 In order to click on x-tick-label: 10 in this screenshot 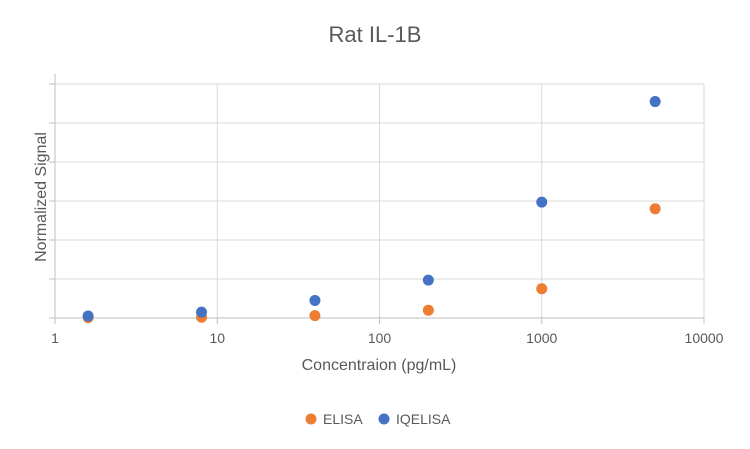, I will do `click(217, 338)`.